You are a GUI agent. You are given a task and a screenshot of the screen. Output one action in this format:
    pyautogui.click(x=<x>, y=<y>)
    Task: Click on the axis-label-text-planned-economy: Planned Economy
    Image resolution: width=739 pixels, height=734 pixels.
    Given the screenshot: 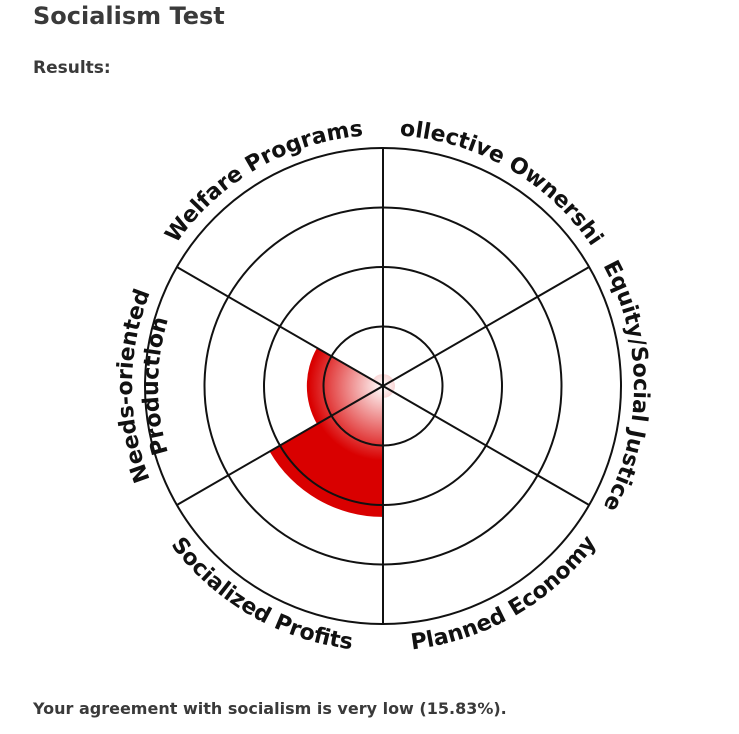 What is the action you would take?
    pyautogui.click(x=505, y=593)
    